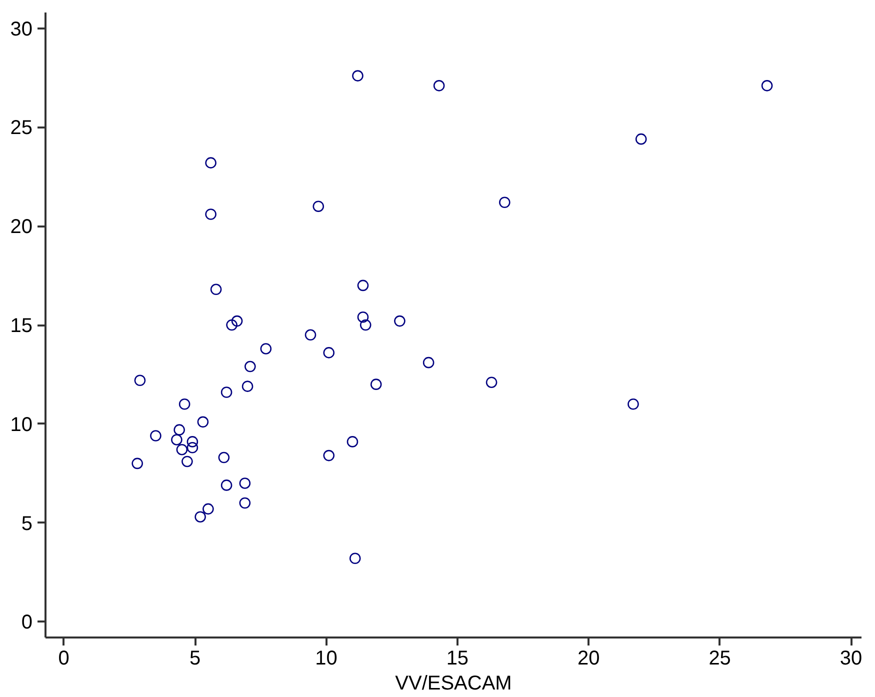  Describe the element at coordinates (26, 623) in the screenshot. I see `y-tick-label: 0` at that location.